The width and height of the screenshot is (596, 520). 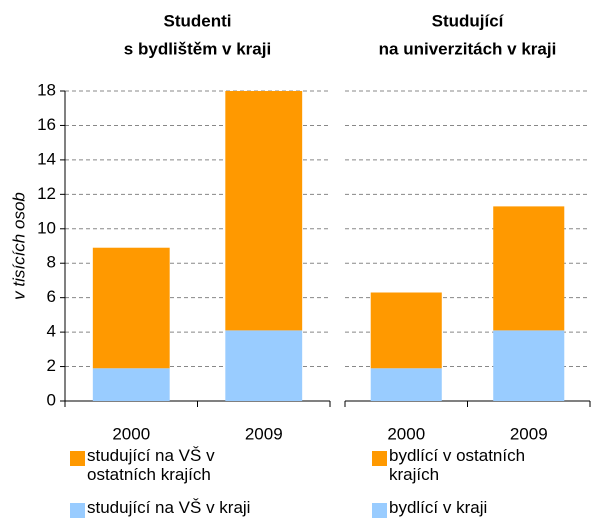 What do you see at coordinates (51, 262) in the screenshot?
I see `y-tick-label: 8` at bounding box center [51, 262].